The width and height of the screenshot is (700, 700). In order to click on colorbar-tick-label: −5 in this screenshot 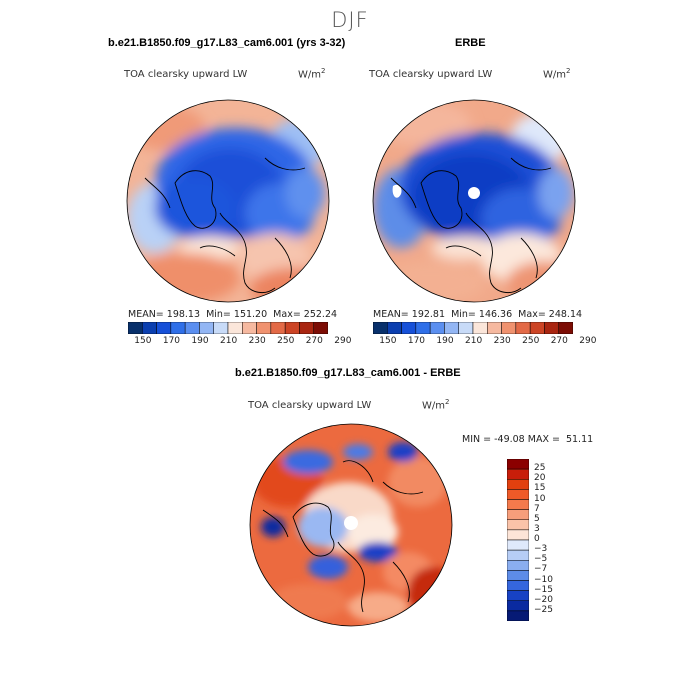, I will do `click(541, 559)`.